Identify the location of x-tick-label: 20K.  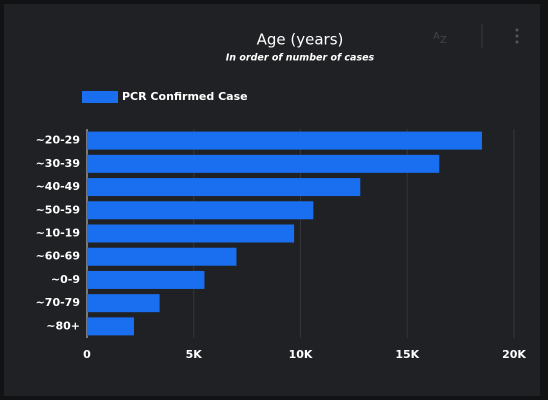
(514, 354).